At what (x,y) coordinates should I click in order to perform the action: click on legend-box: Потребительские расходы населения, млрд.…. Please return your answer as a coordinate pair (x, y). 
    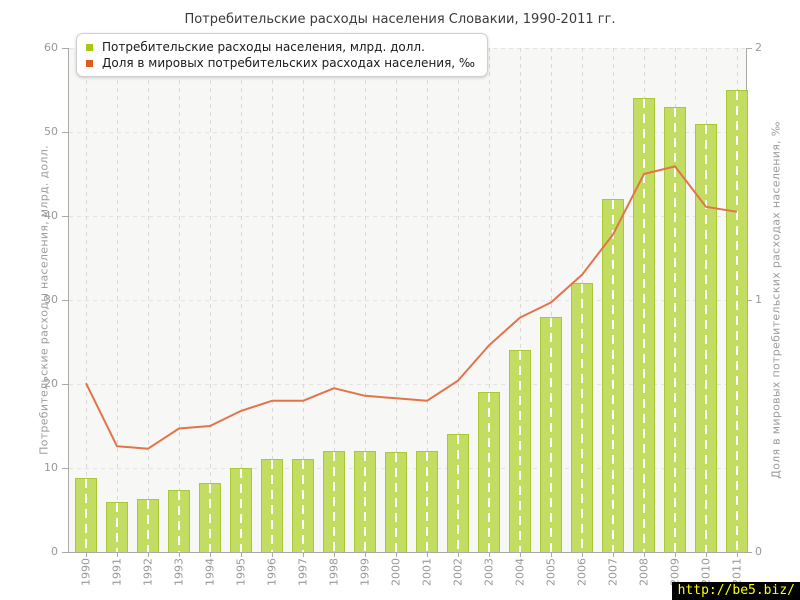
    Looking at the image, I should click on (282, 55).